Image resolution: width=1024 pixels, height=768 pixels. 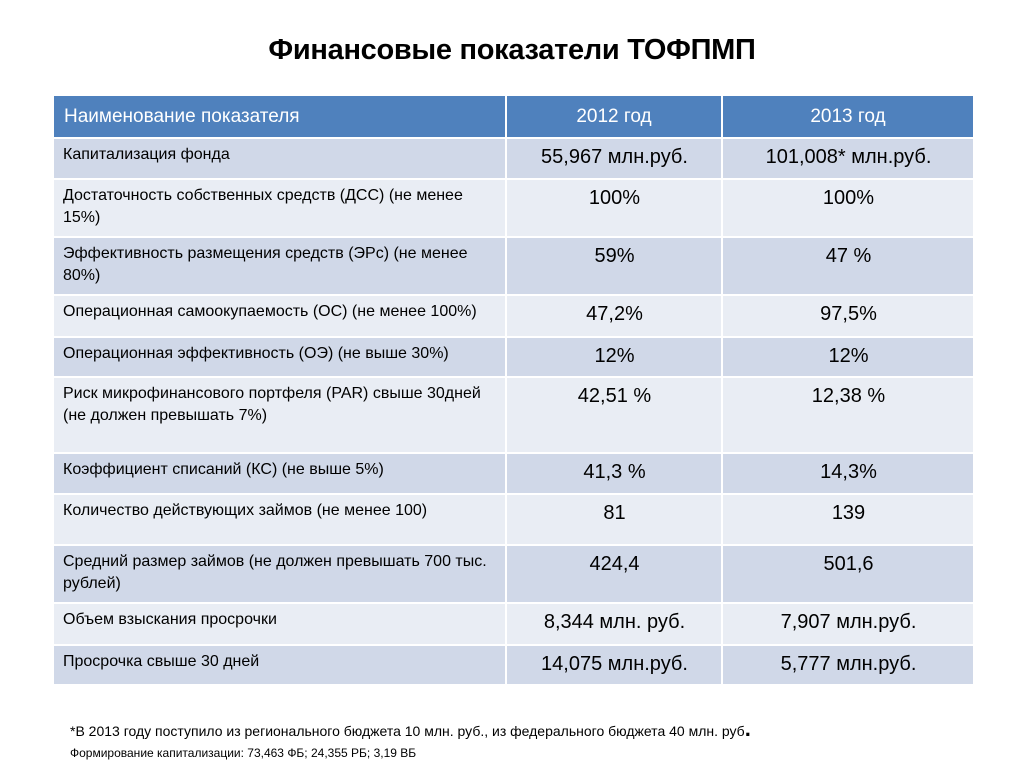 I want to click on value-2013: 100%, so click(x=848, y=208).